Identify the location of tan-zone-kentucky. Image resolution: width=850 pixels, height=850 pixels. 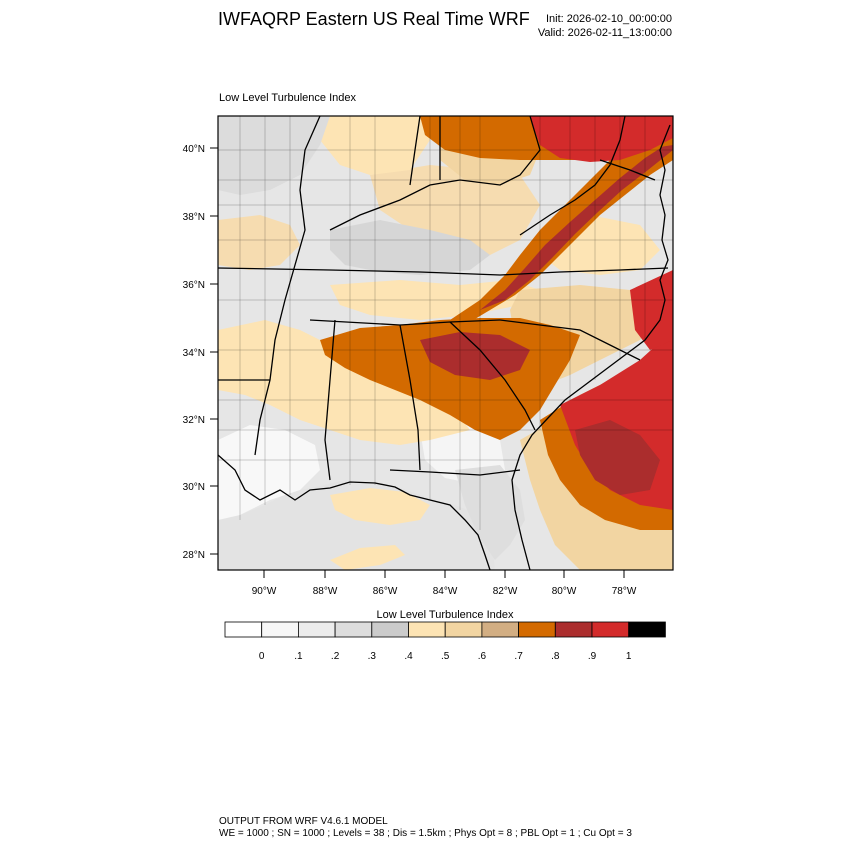
(455, 210).